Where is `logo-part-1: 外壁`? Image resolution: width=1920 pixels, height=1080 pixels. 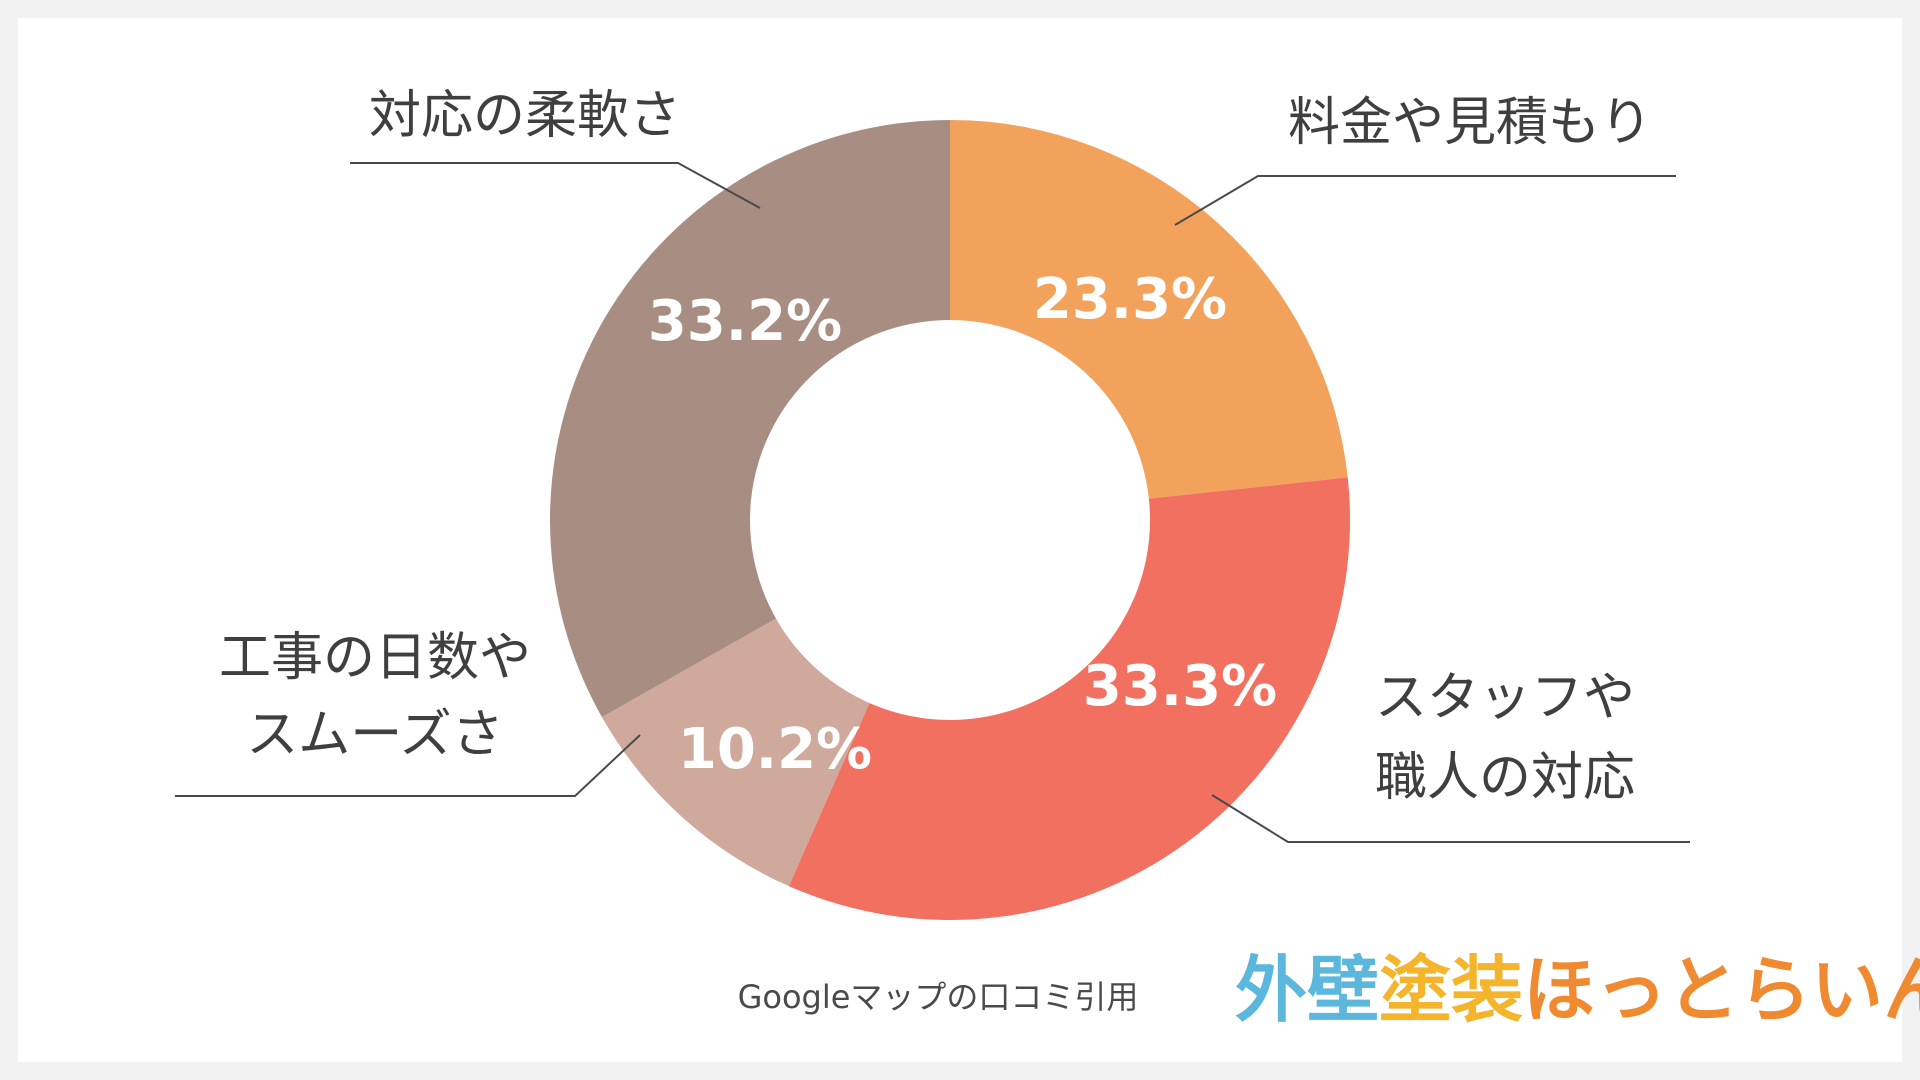 logo-part-1: 外壁 is located at coordinates (1307, 990).